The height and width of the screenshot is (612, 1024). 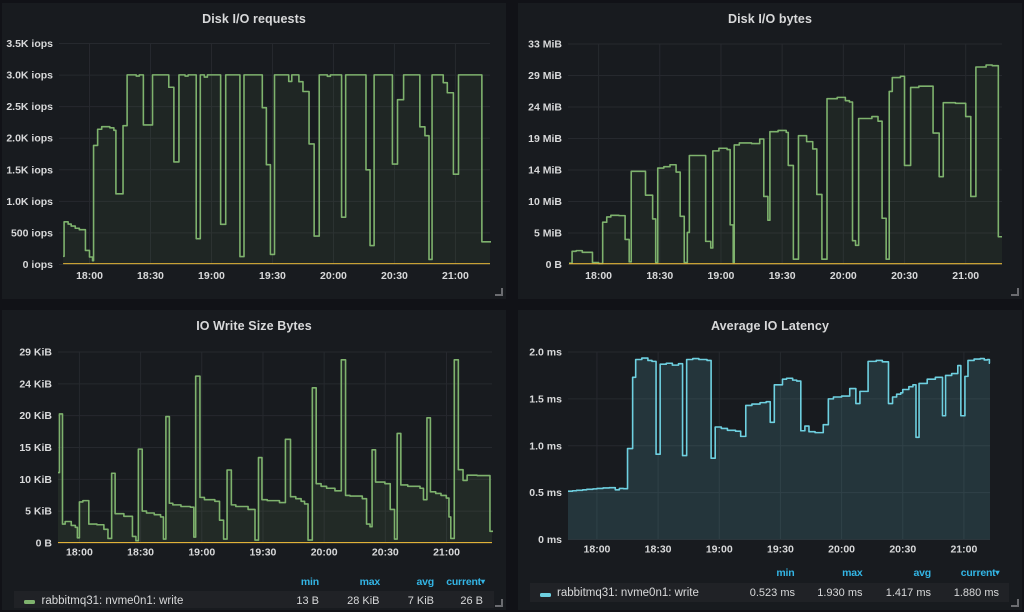 I want to click on y-tick-label: 29 KiB, so click(x=35, y=353).